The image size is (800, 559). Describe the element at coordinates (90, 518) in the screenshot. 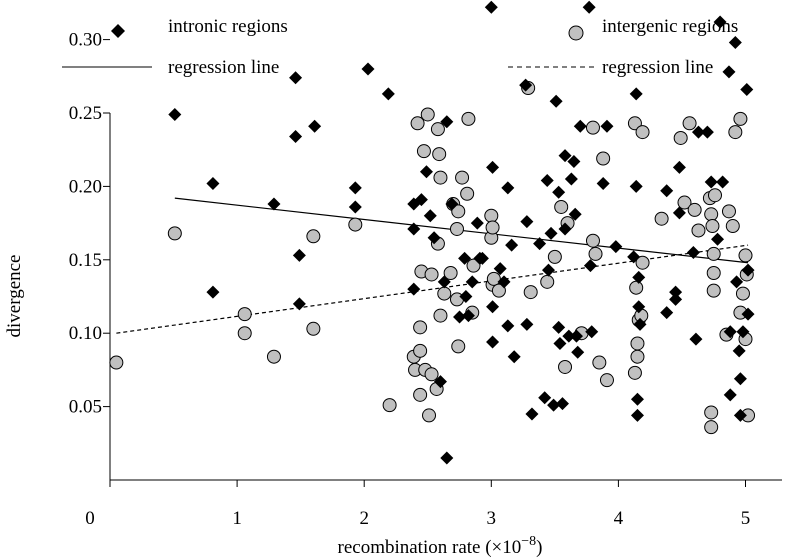

I see `x-tick-label: 0` at that location.